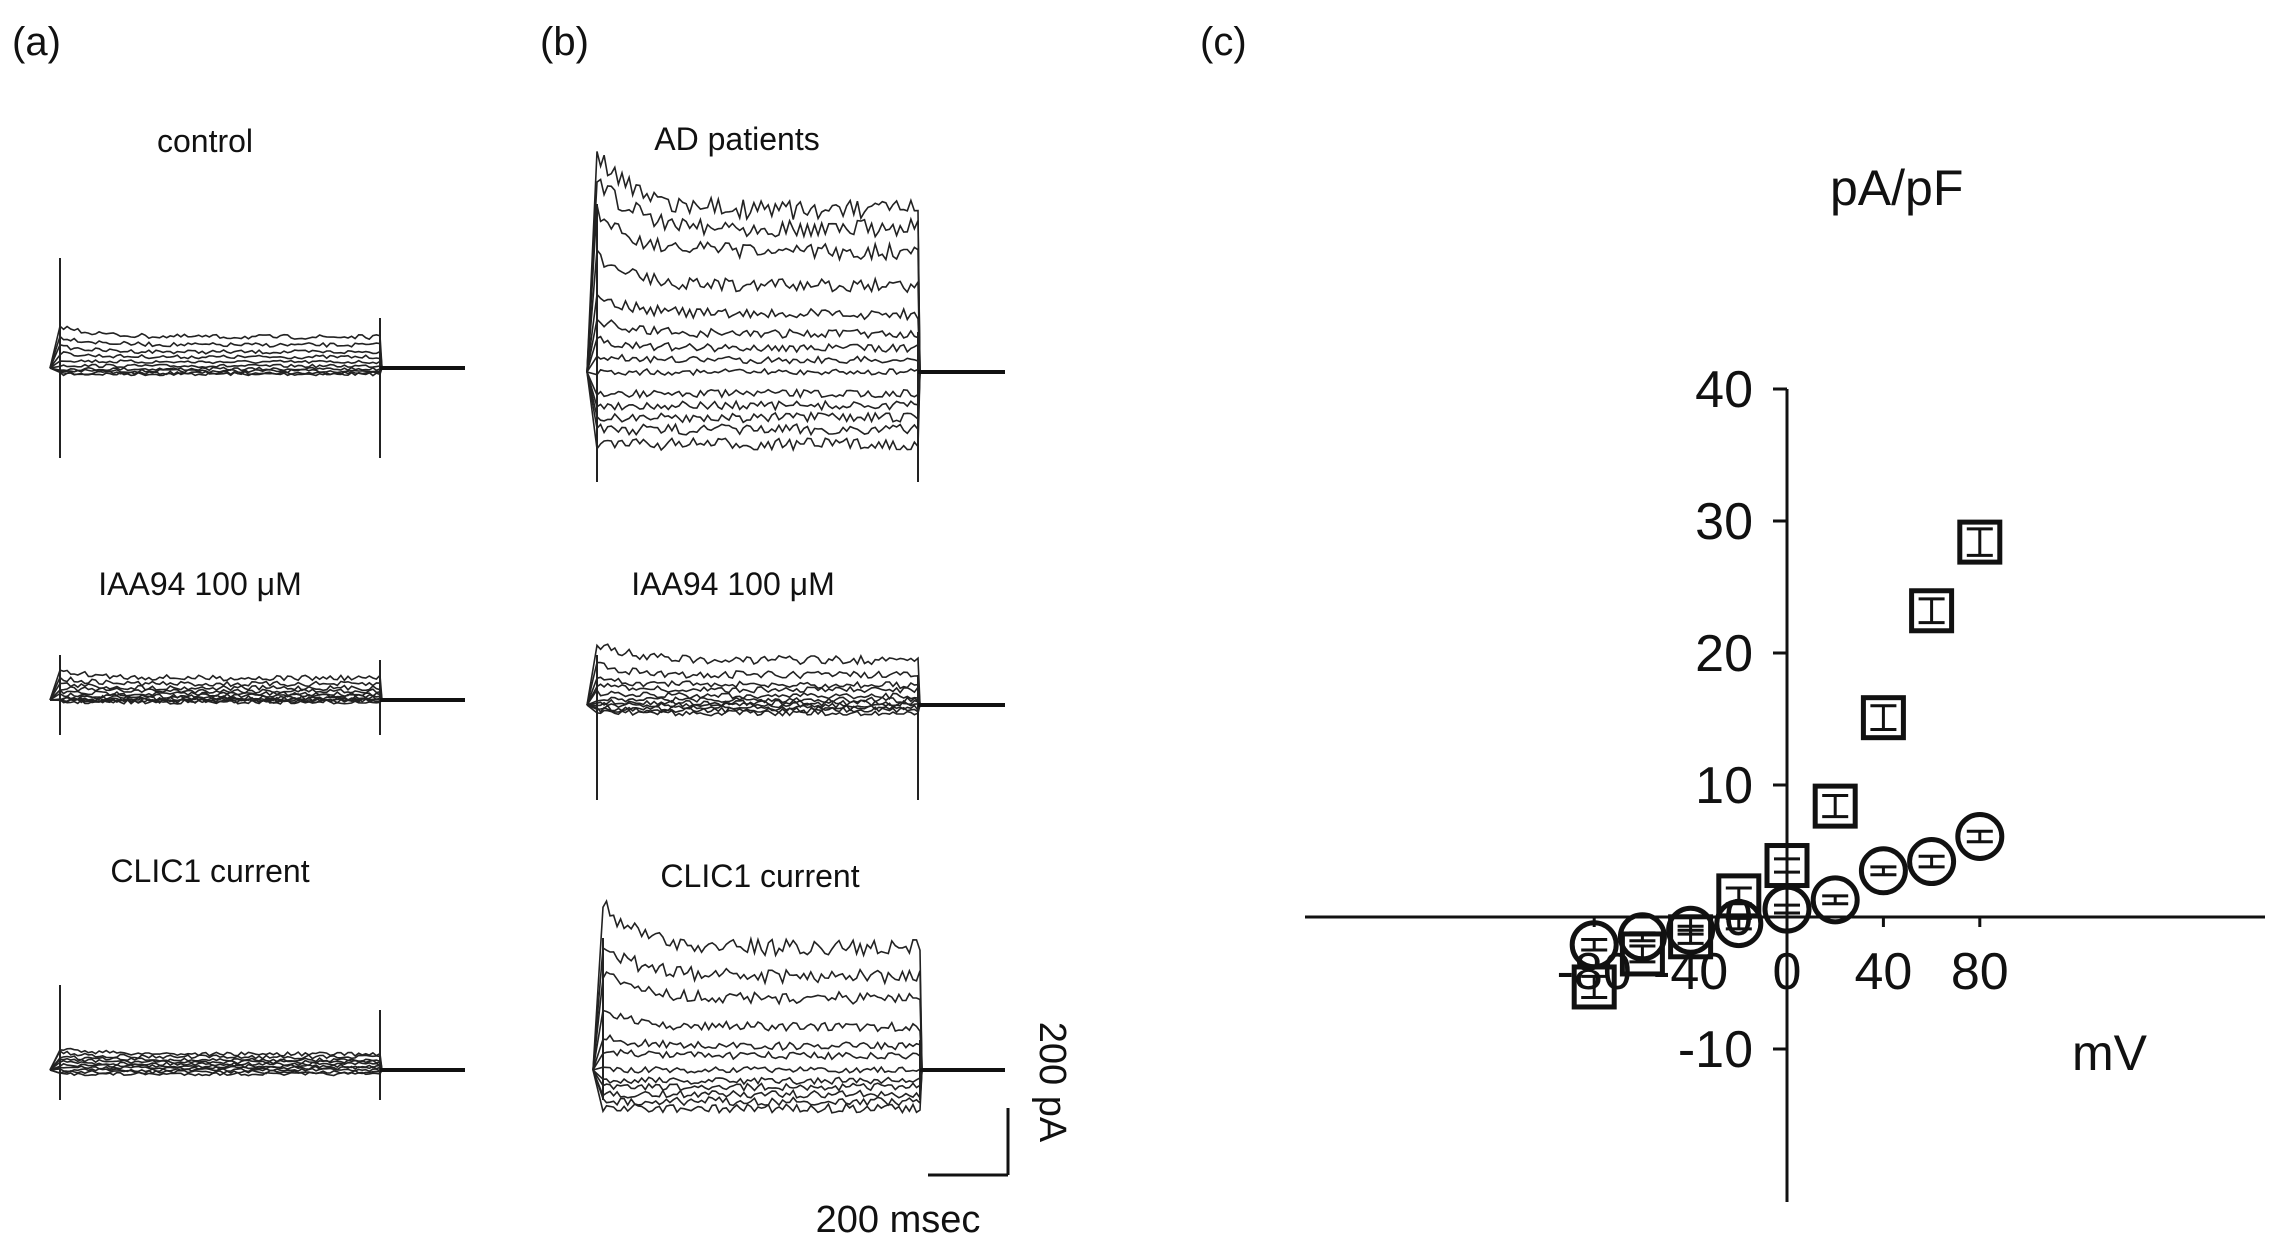 This screenshot has width=2273, height=1248. What do you see at coordinates (1724, 786) in the screenshot?
I see `y-tick-label: 10` at bounding box center [1724, 786].